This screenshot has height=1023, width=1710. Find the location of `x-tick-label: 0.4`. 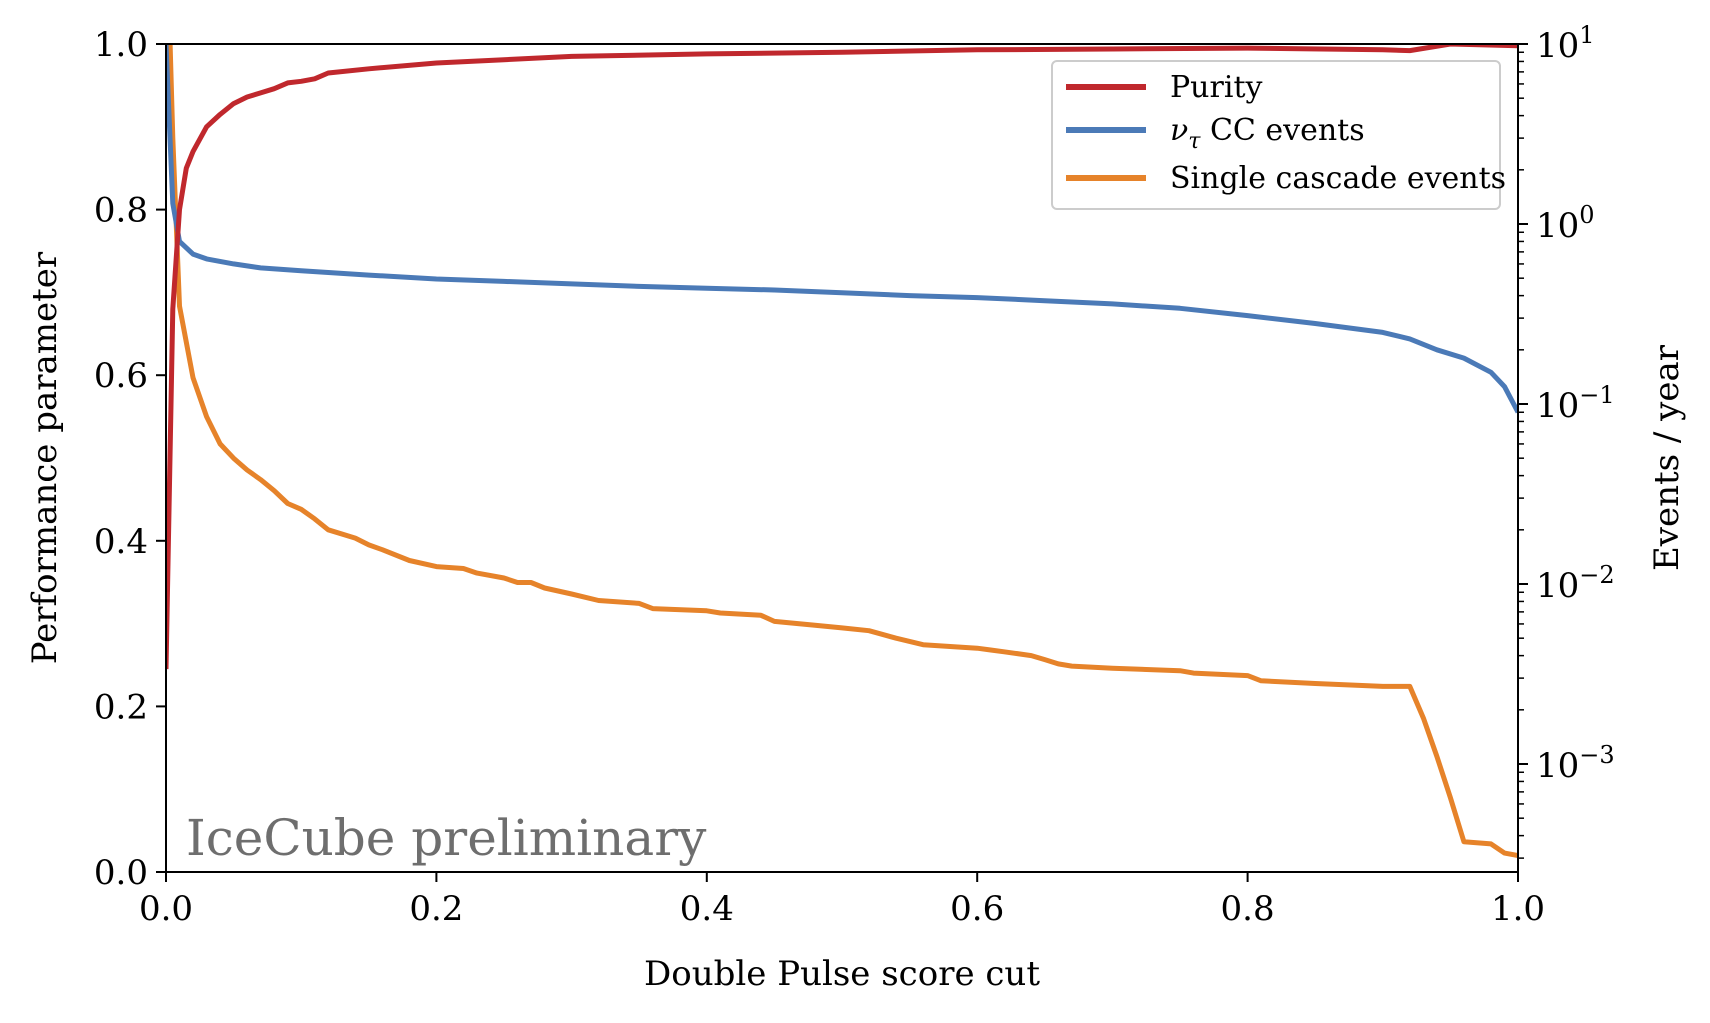

x-tick-label: 0.4 is located at coordinates (707, 909).